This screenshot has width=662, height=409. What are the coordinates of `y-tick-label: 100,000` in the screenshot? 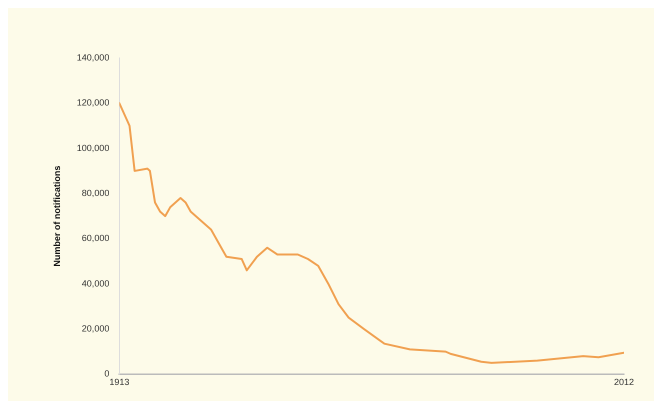 It's located at (93, 147).